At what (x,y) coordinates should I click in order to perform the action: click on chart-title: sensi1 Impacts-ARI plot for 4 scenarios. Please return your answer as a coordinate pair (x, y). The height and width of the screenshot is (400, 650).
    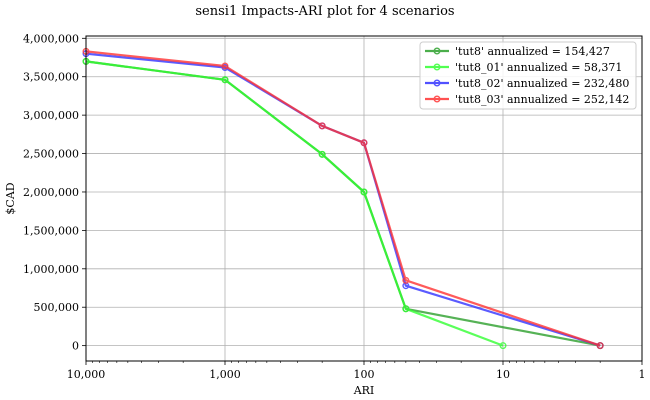
    Looking at the image, I should click on (324, 11).